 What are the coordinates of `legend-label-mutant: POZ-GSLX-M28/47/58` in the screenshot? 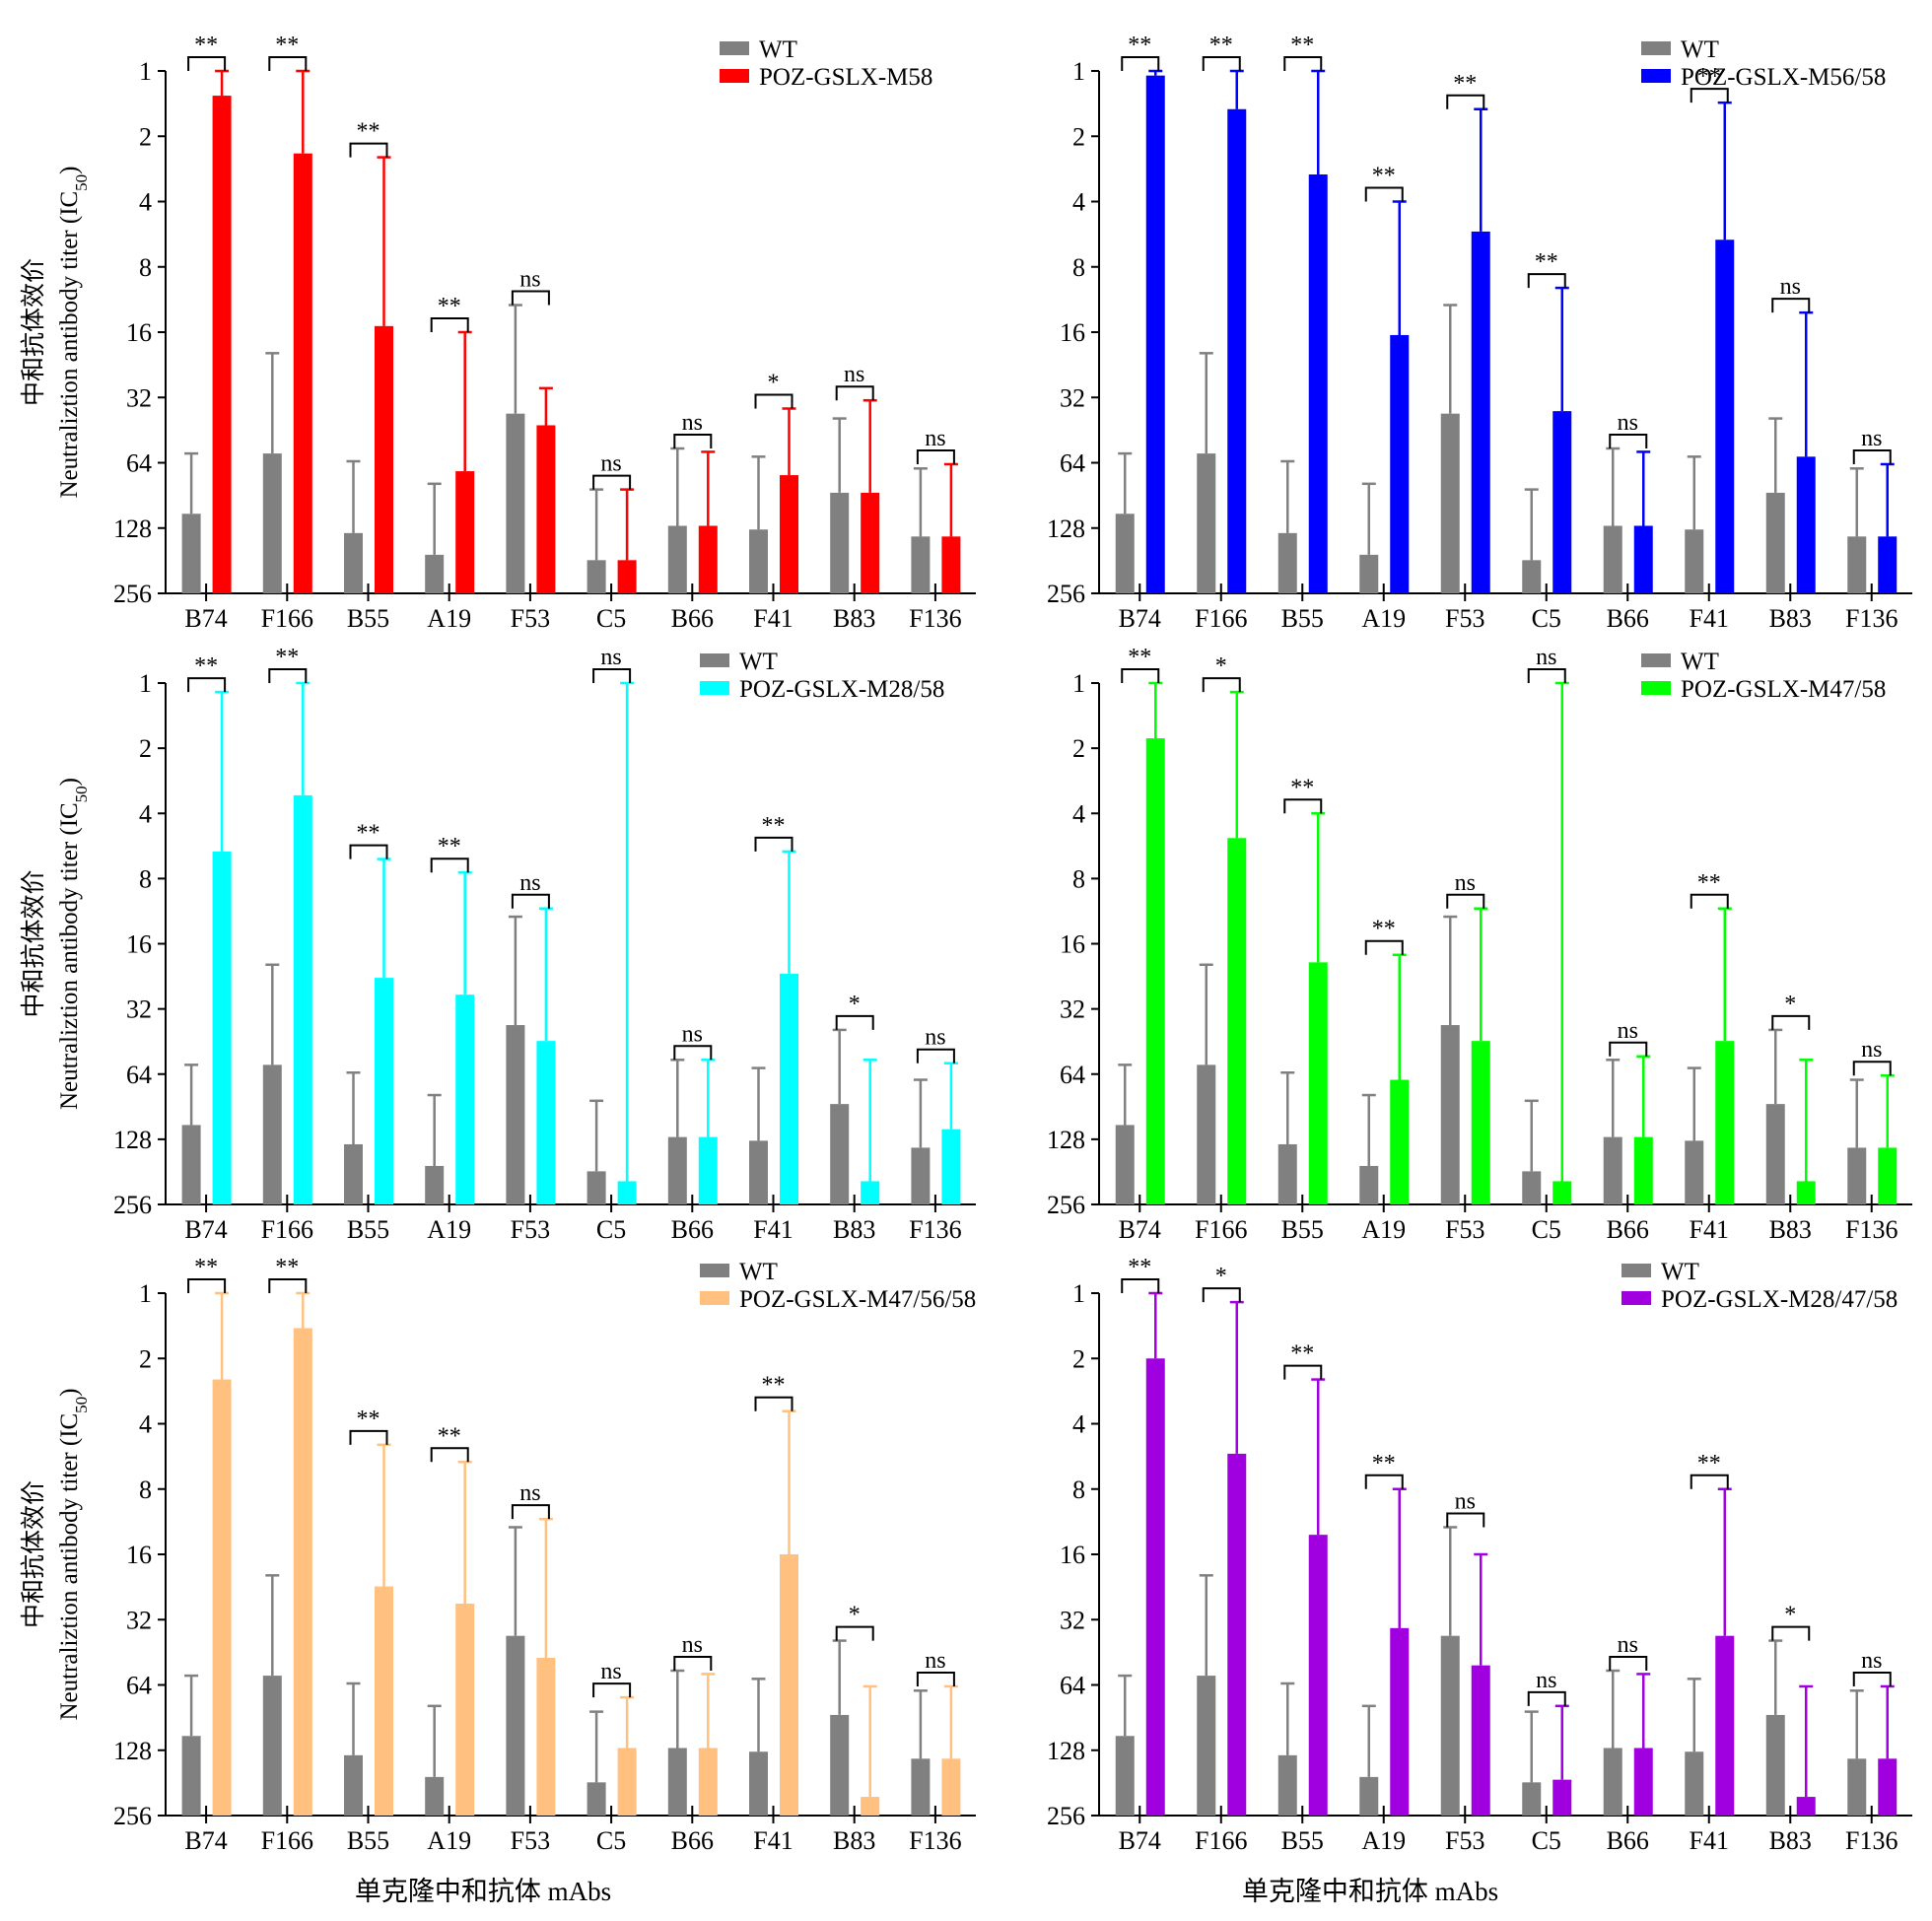 It's located at (1780, 1299).